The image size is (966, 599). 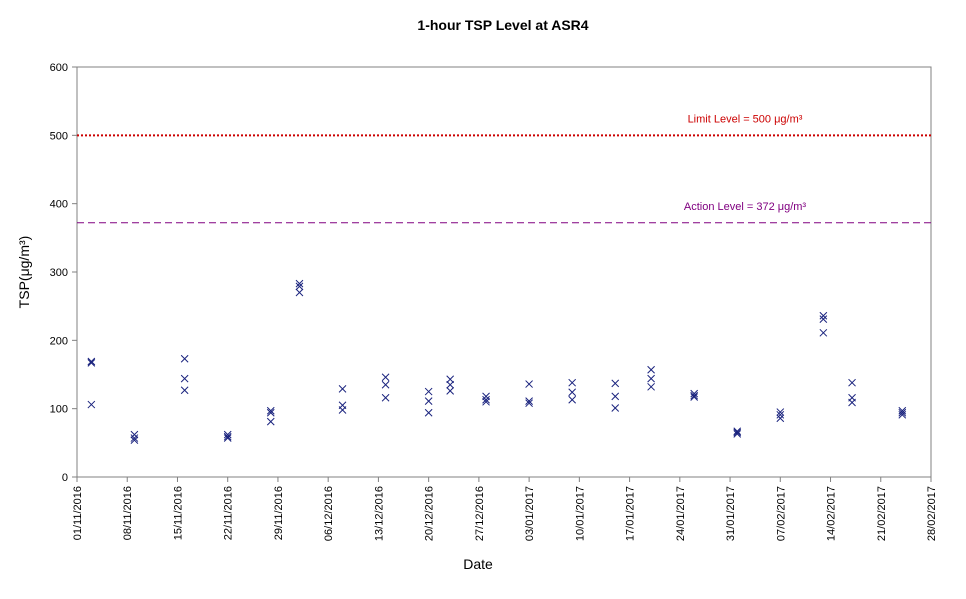 I want to click on x-tick-label: 13/12/2016, so click(x=379, y=513).